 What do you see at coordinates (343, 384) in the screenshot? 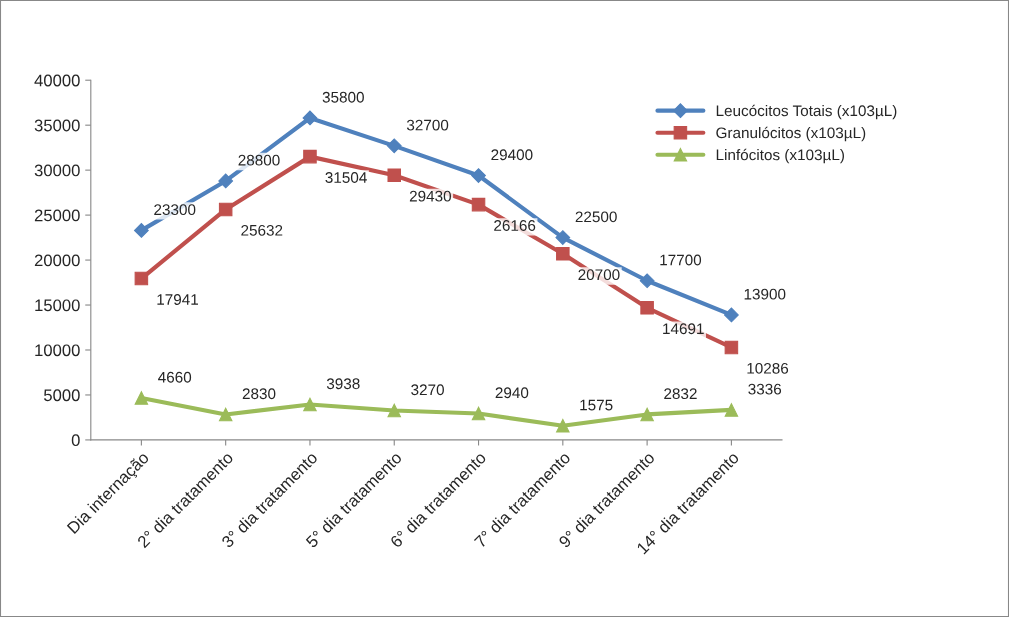
I see `data-label: 3938` at bounding box center [343, 384].